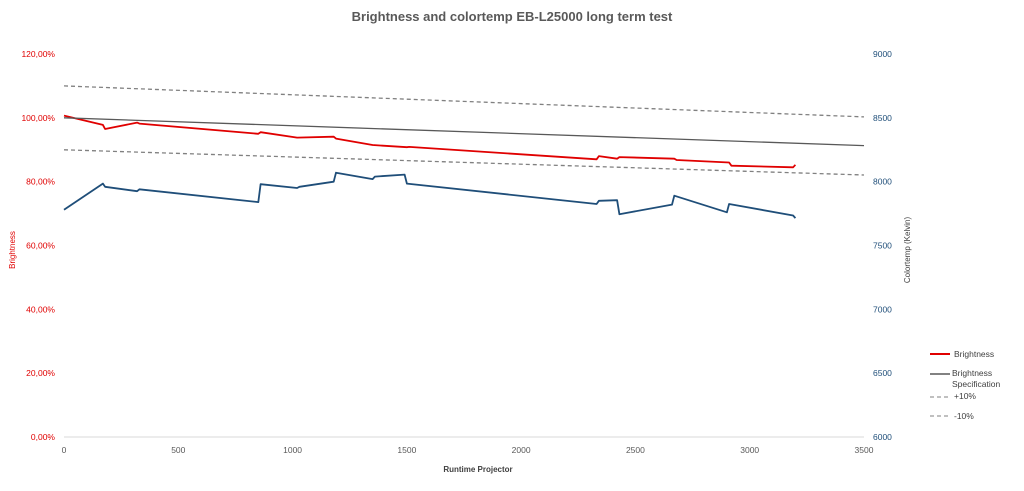 The width and height of the screenshot is (1024, 491). I want to click on y-left-tick-label: 0,00%, so click(43, 437).